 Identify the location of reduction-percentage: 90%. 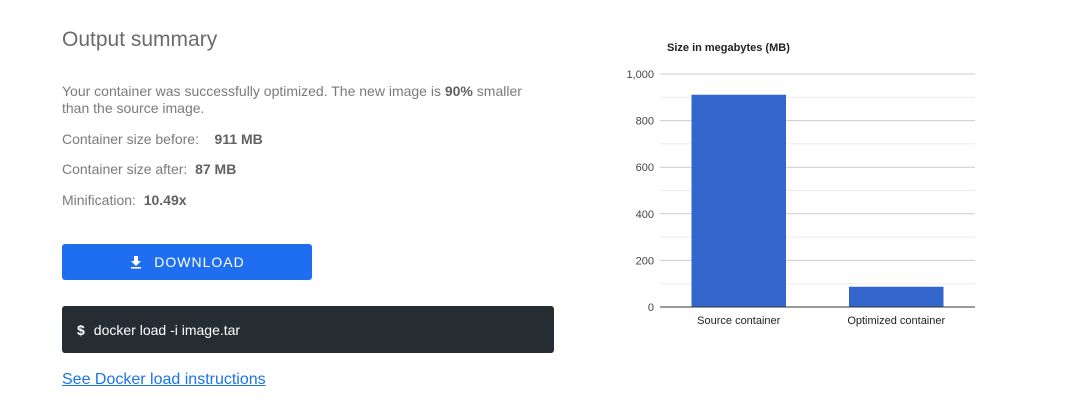
(458, 91).